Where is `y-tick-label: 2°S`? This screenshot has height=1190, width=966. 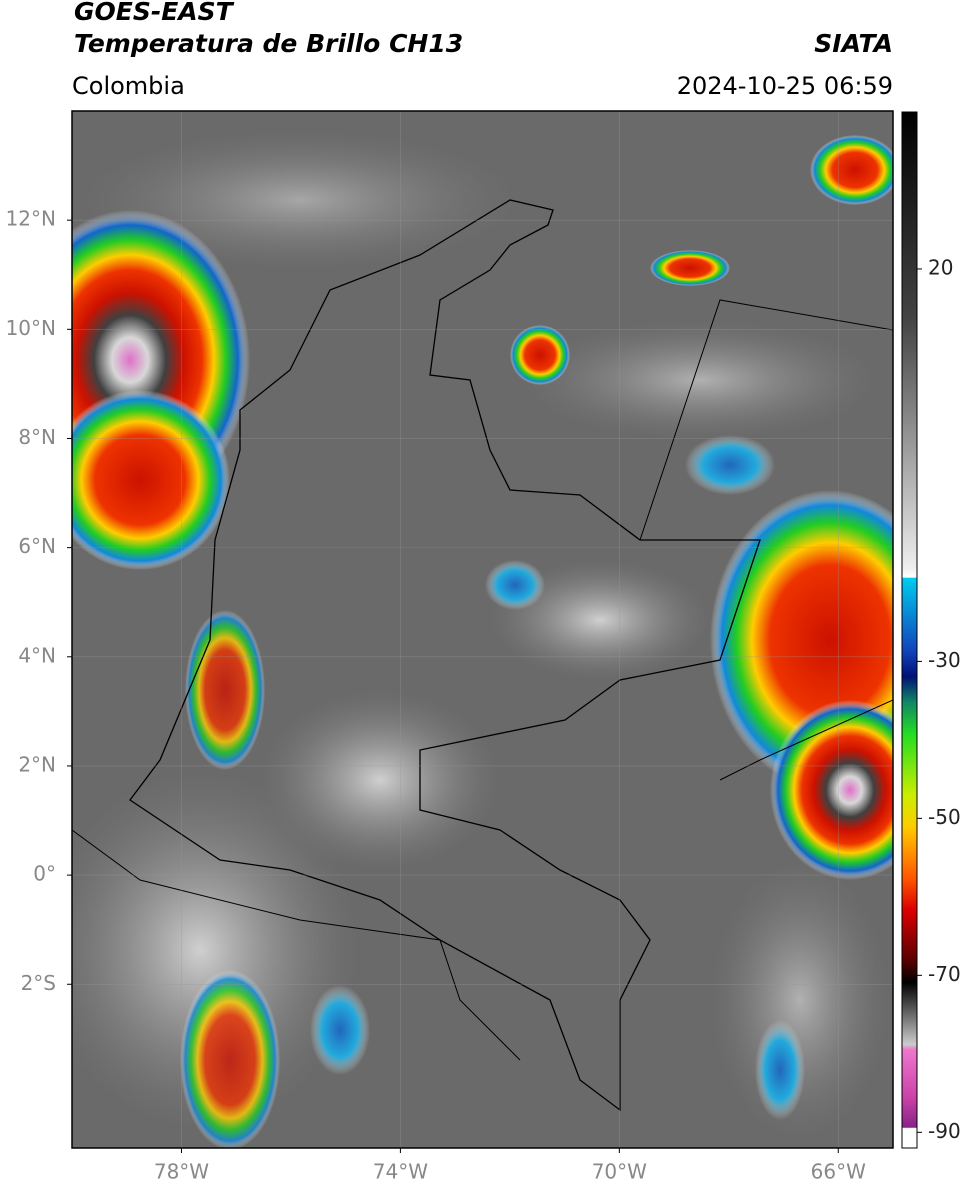
y-tick-label: 2°S is located at coordinates (38, 983).